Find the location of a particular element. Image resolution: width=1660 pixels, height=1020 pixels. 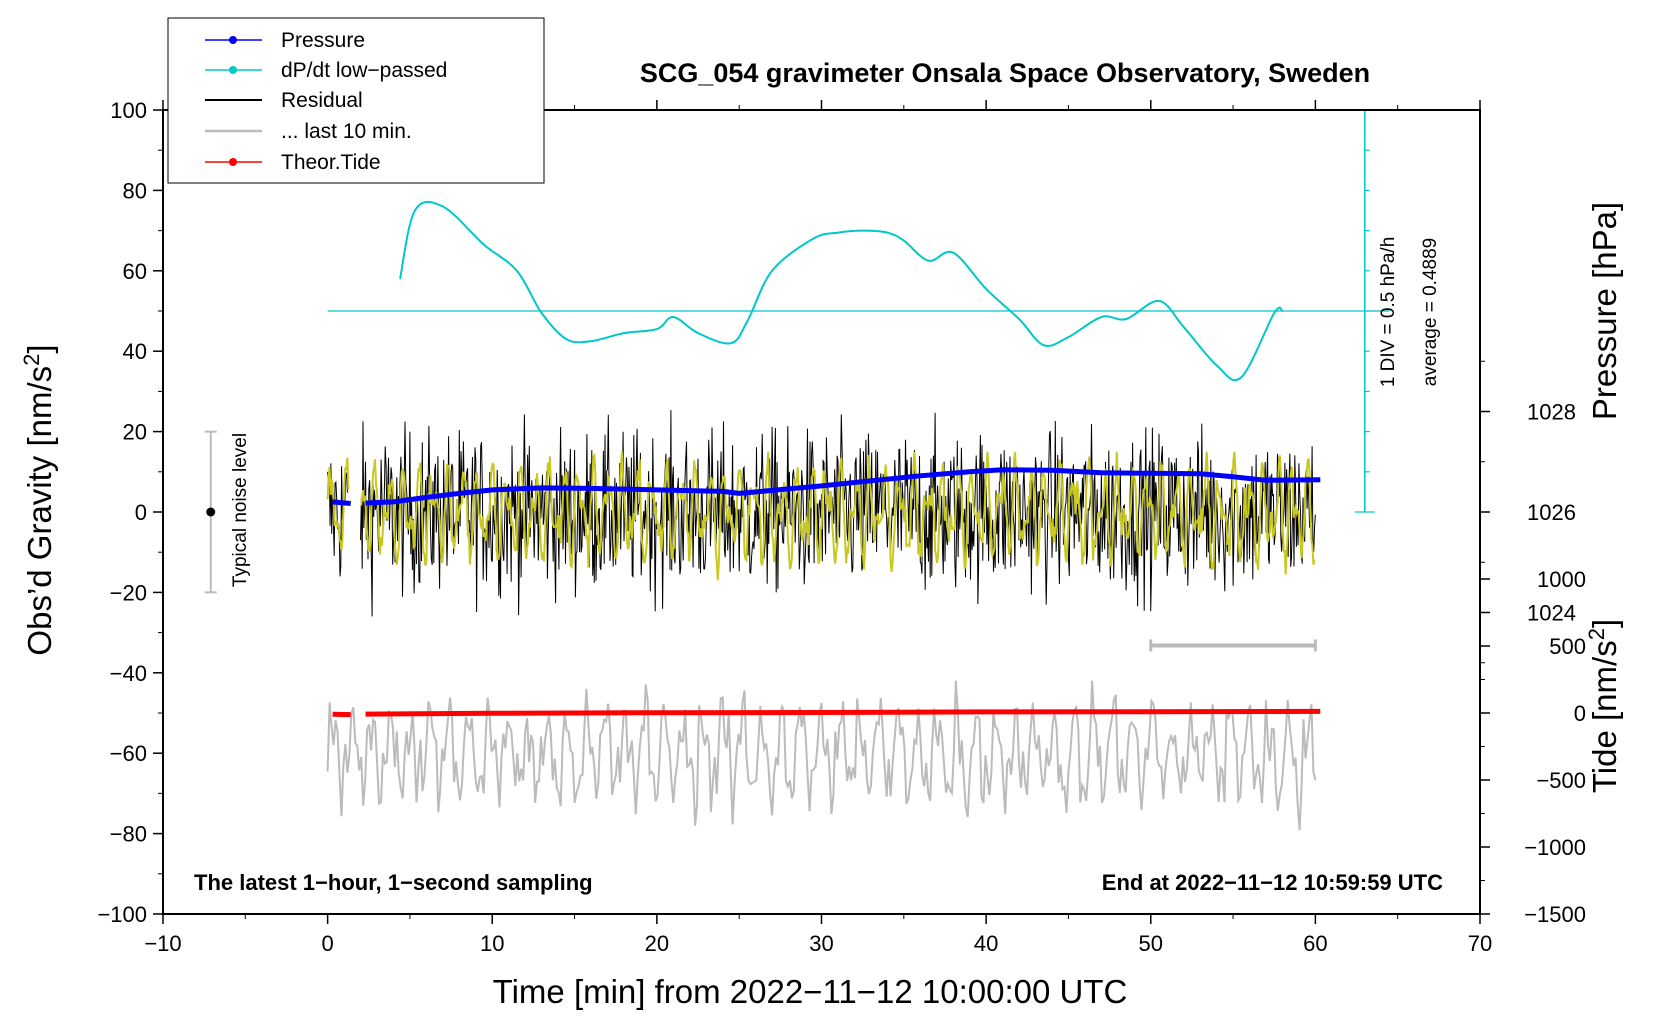

tide-tick-label: −1500 is located at coordinates (1555, 914).